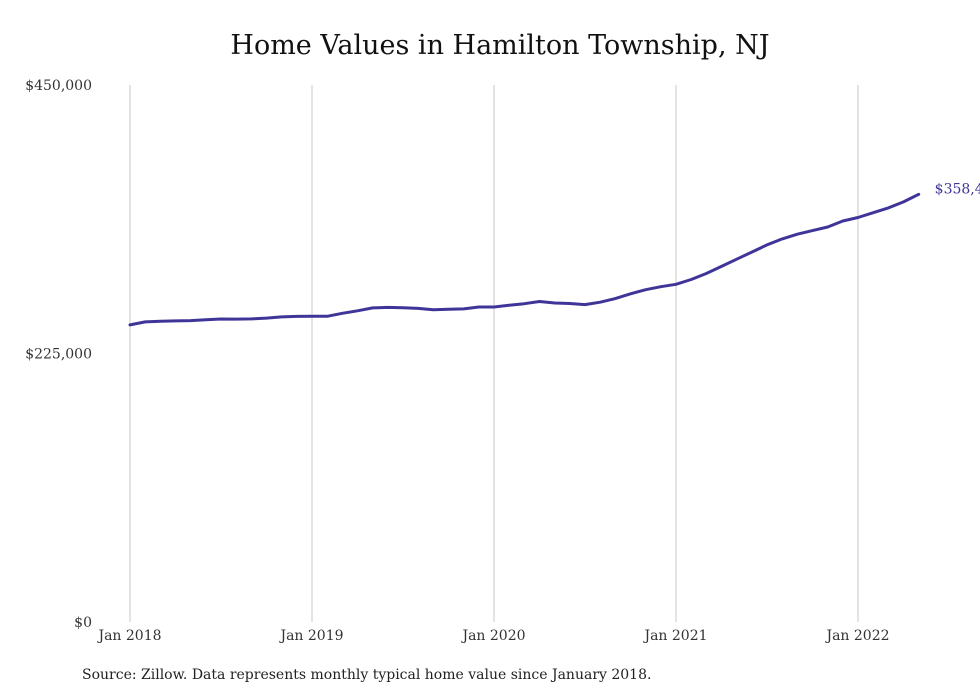 This screenshot has width=980, height=699. Describe the element at coordinates (58, 86) in the screenshot. I see `y-tick-label: $450,000` at that location.